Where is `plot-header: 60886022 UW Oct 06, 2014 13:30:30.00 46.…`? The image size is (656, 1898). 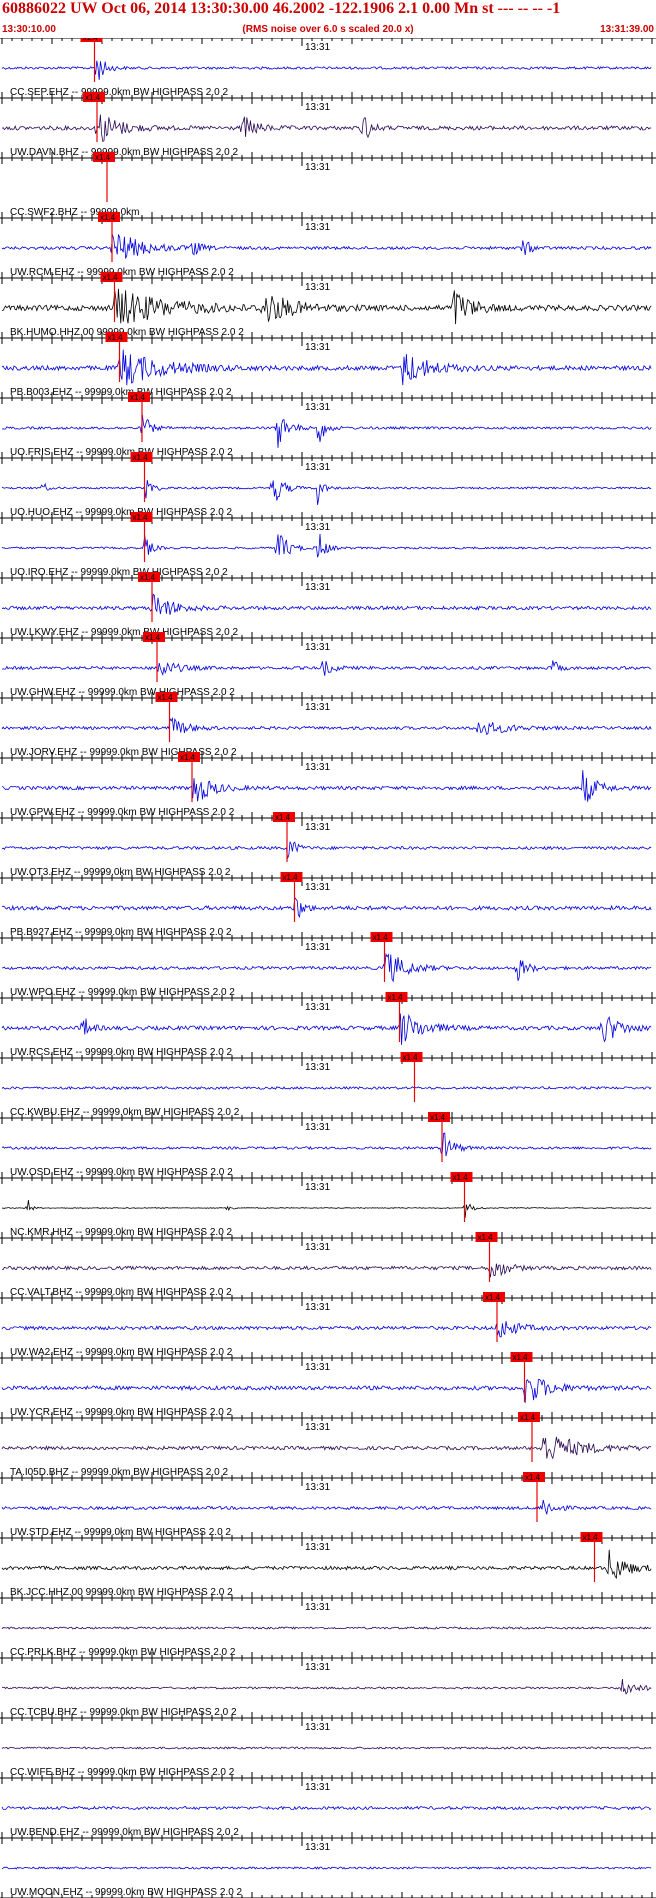 plot-header: 60886022 UW Oct 06, 2014 13:30:30.00 46.… is located at coordinates (328, 19).